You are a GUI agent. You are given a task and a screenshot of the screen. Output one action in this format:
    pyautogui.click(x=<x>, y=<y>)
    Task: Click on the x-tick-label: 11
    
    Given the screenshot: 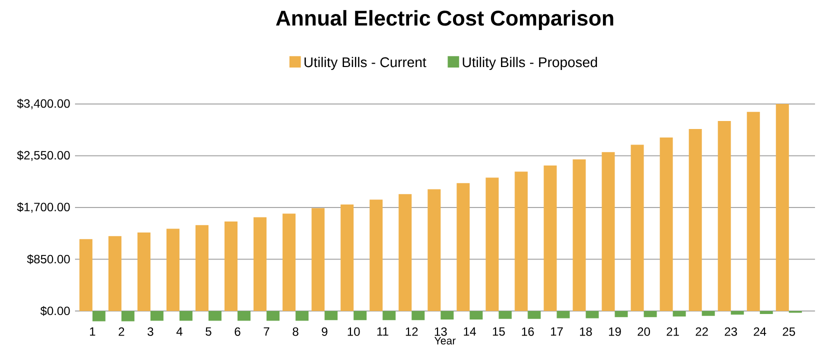 What is the action you would take?
    pyautogui.click(x=382, y=331)
    